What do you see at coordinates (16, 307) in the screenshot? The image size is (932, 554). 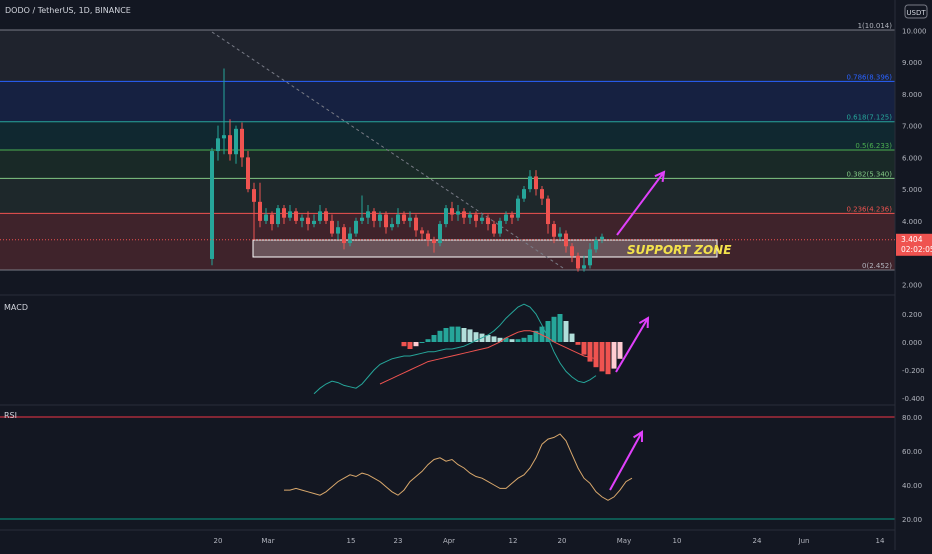 I see `macd-title: MACD` at bounding box center [16, 307].